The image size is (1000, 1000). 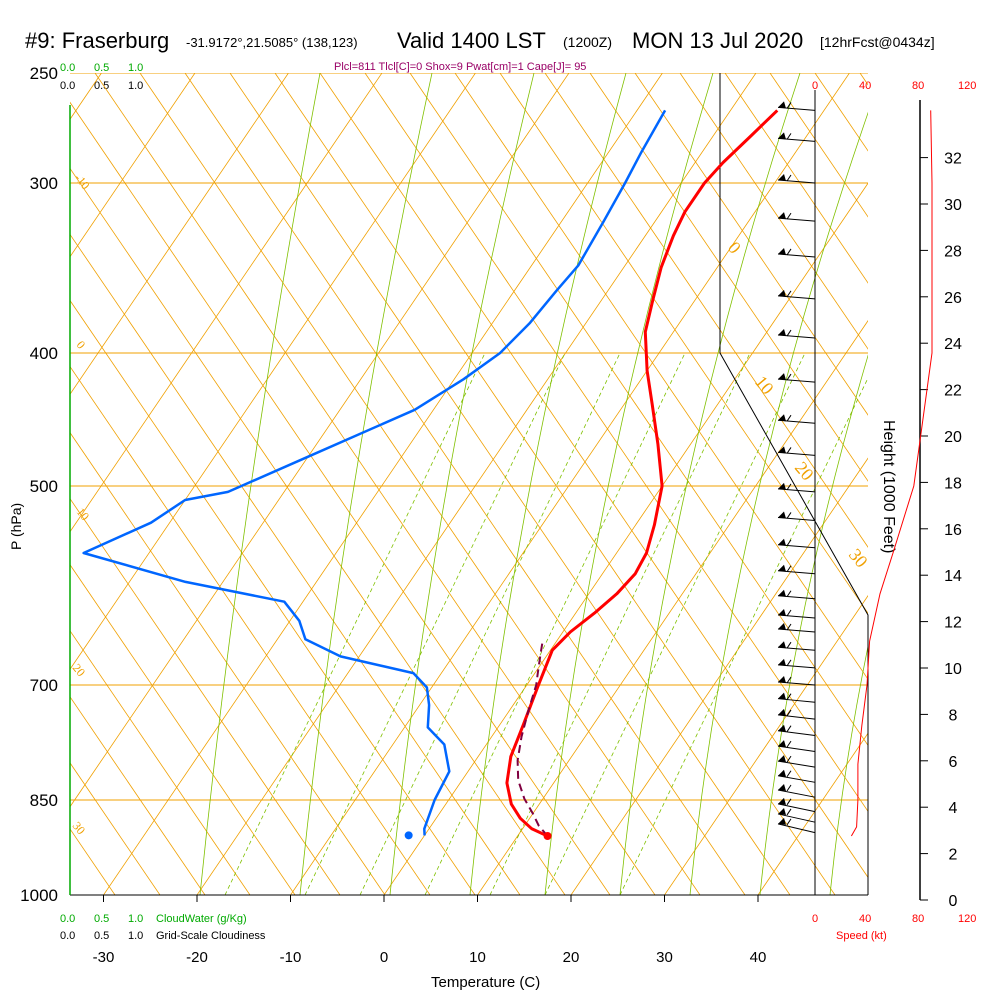 What do you see at coordinates (877, 42) in the screenshot?
I see `forecast-run: [12hrFcst@0434z]` at bounding box center [877, 42].